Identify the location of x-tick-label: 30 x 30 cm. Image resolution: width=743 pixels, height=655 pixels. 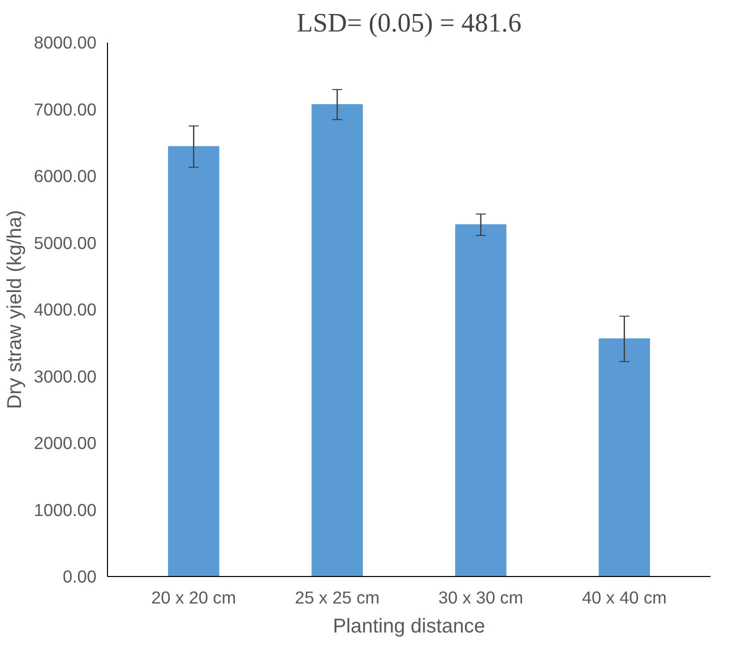
(481, 598).